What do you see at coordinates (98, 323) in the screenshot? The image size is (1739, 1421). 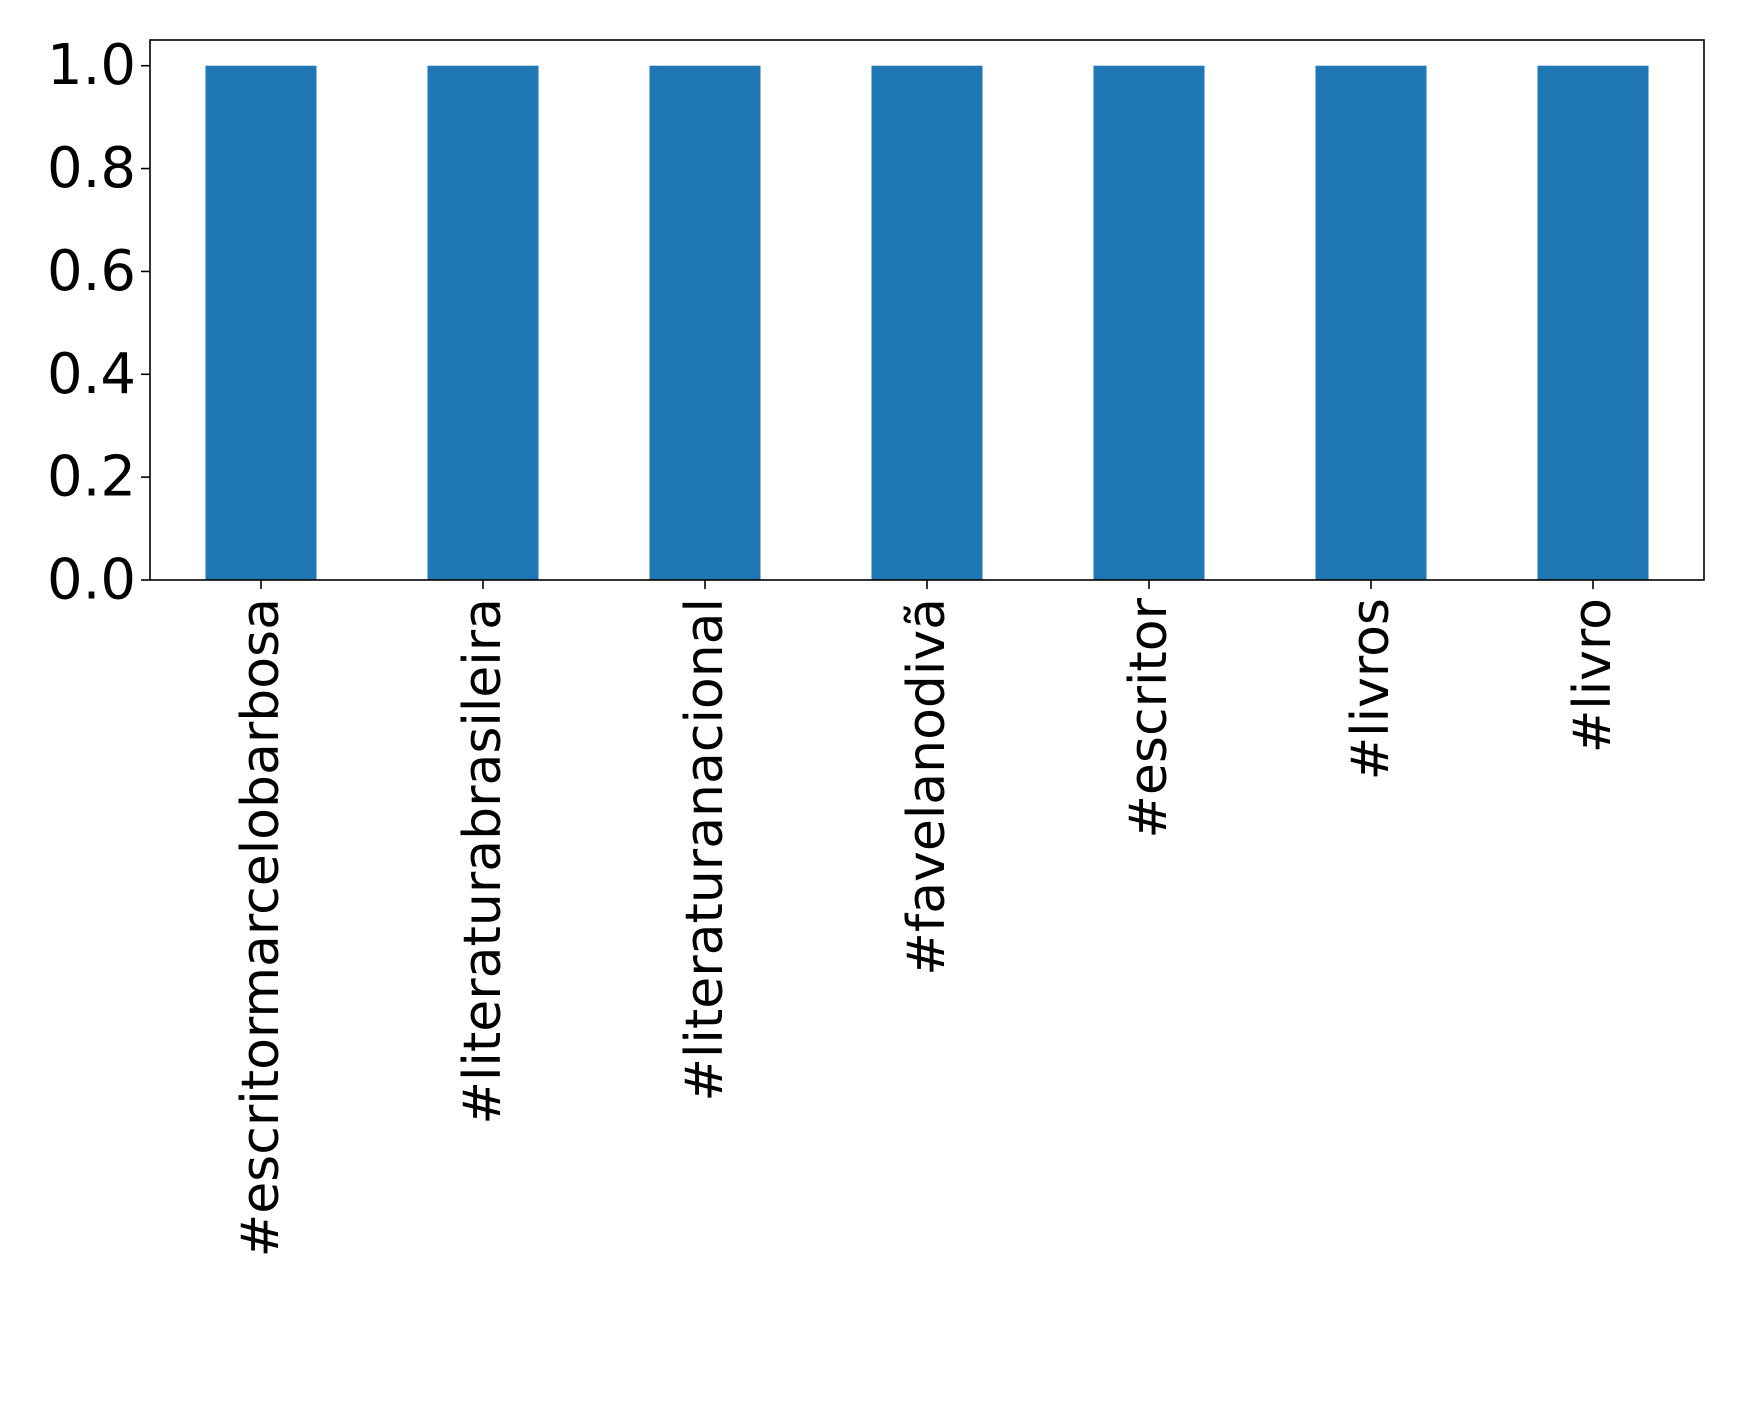 I see `y-axis: 0.0 0.2 0.4 0.6 0.8 1.0` at bounding box center [98, 323].